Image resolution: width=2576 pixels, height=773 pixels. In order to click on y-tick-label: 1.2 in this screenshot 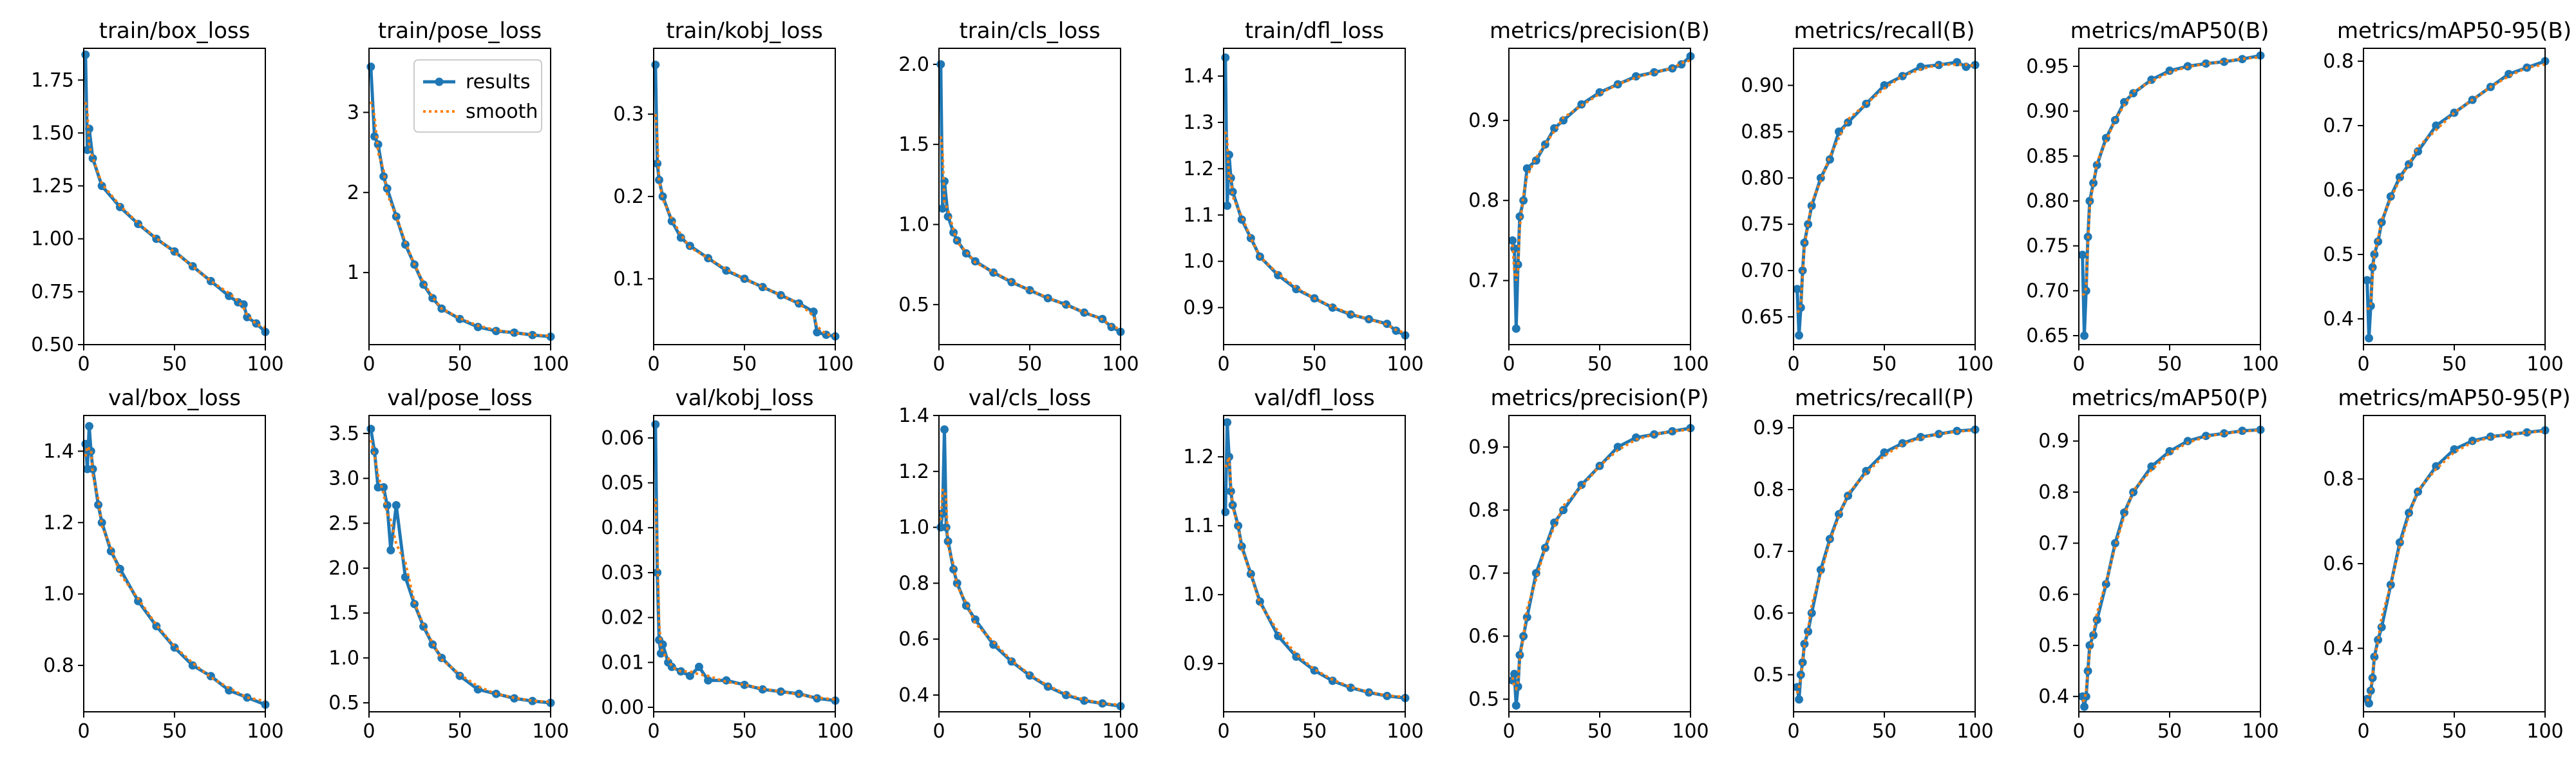, I will do `click(1198, 169)`.